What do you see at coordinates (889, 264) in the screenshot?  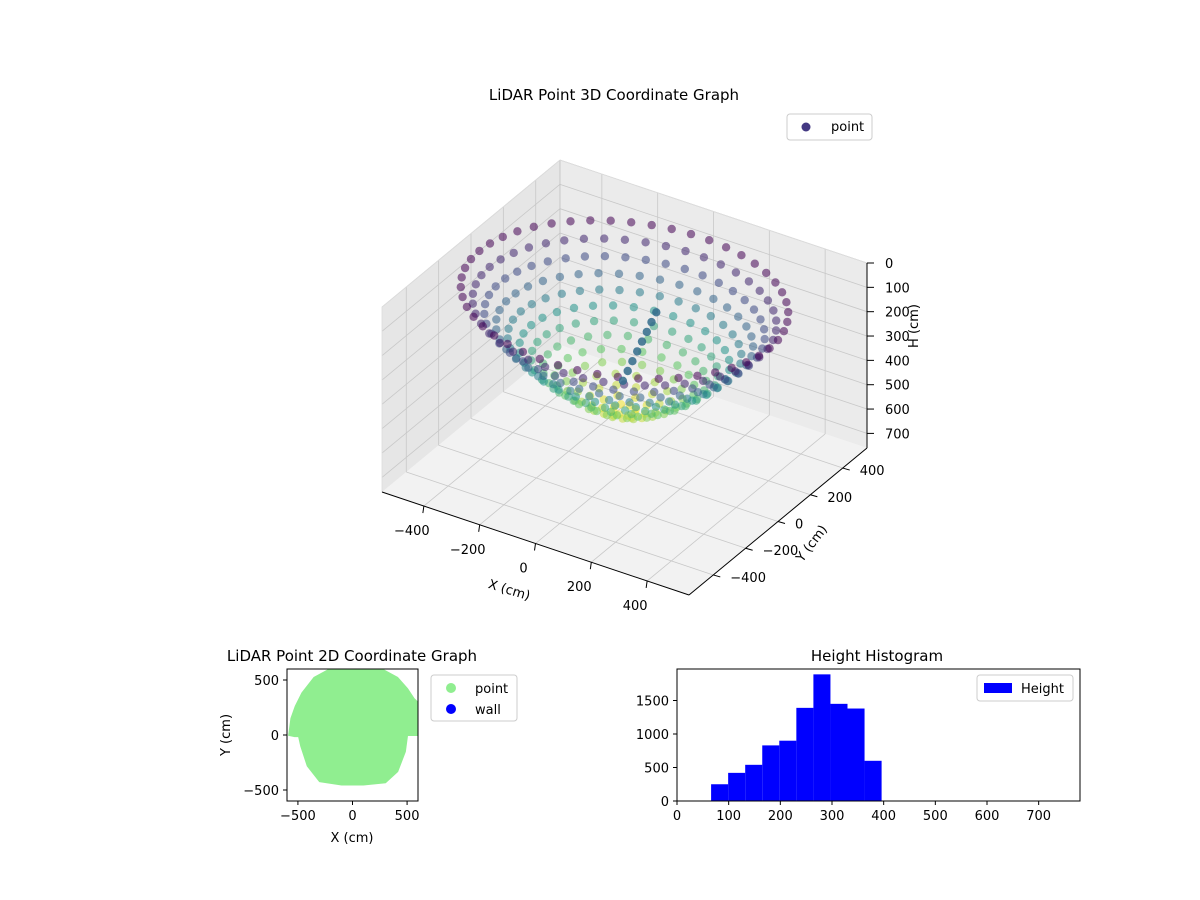 I see `chart-3d-z-tick-label: 0` at bounding box center [889, 264].